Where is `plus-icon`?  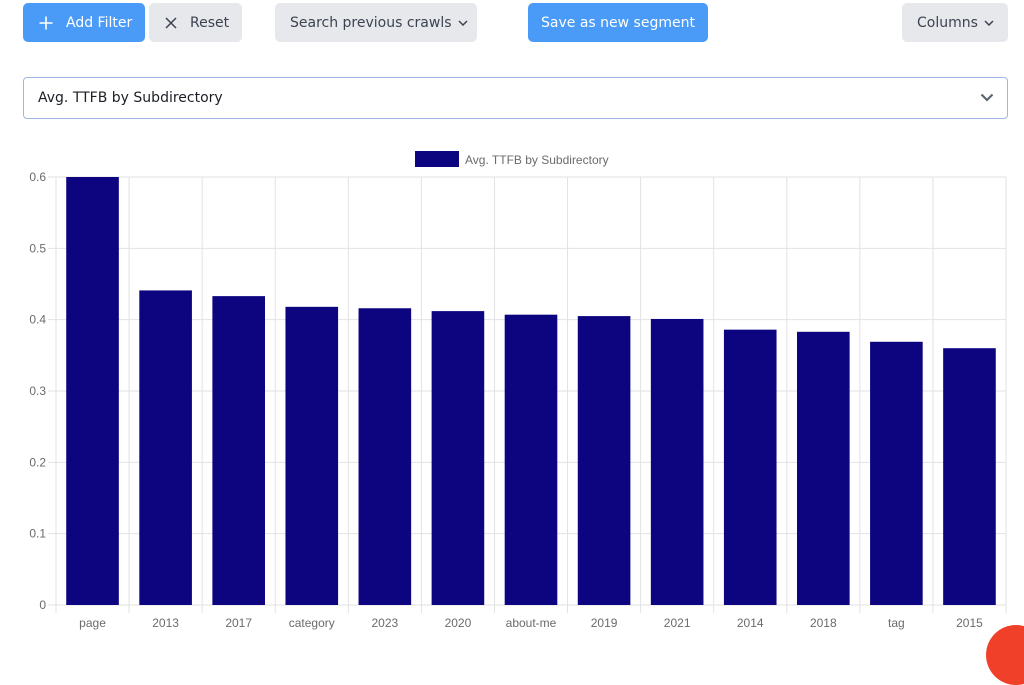
plus-icon is located at coordinates (46, 23).